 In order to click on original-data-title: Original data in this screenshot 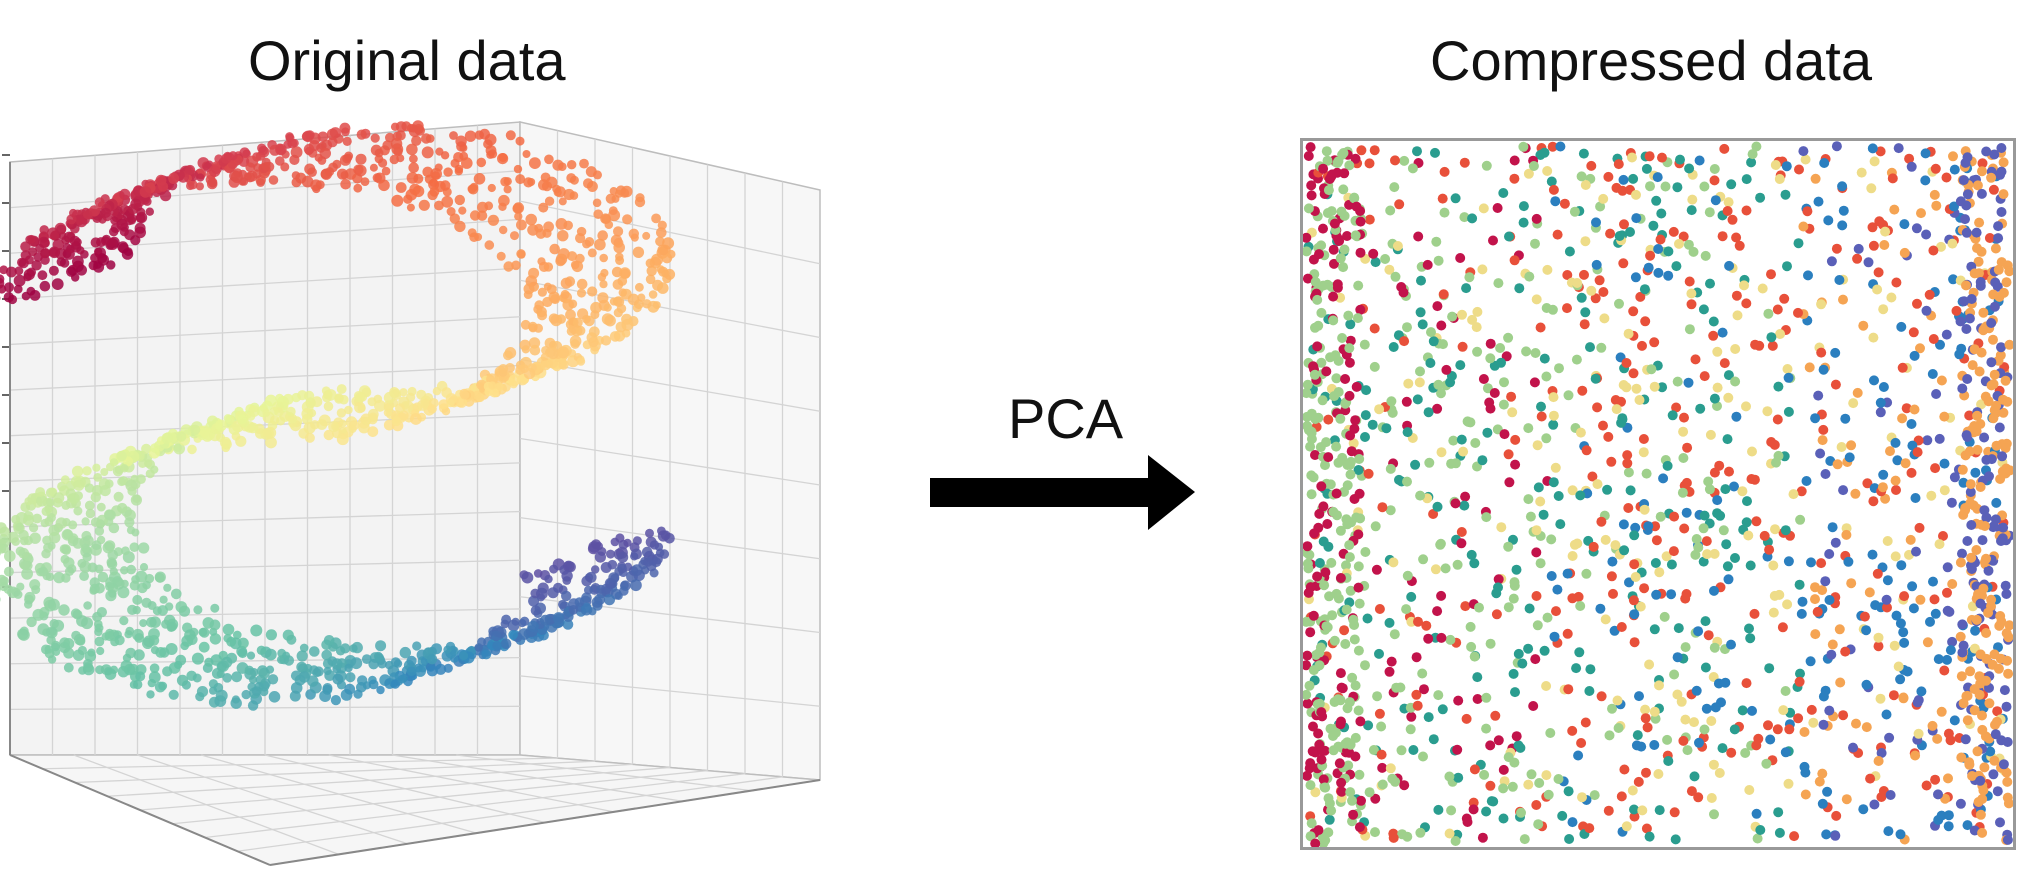, I will do `click(407, 60)`.